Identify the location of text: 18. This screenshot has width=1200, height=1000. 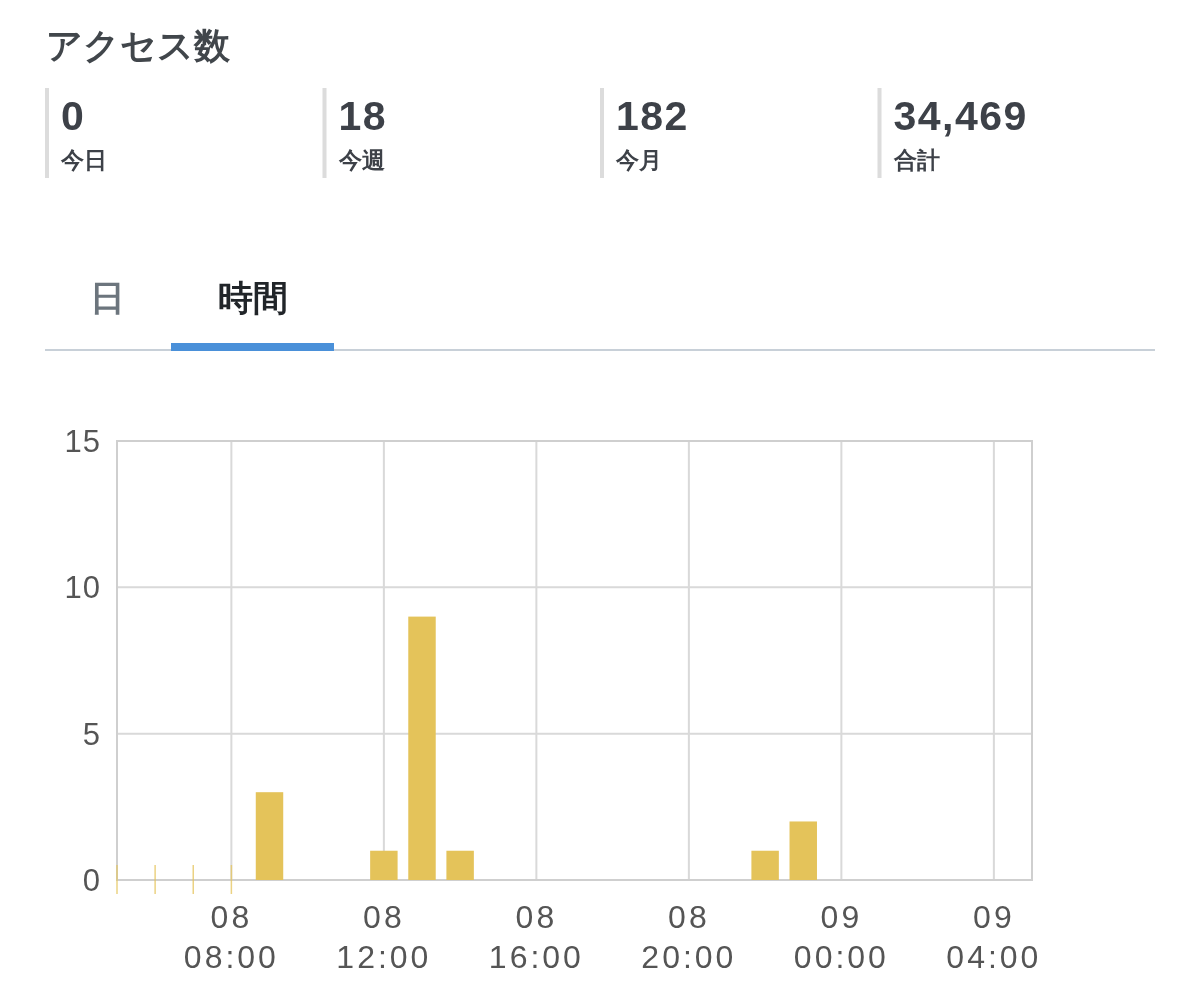
(363, 116).